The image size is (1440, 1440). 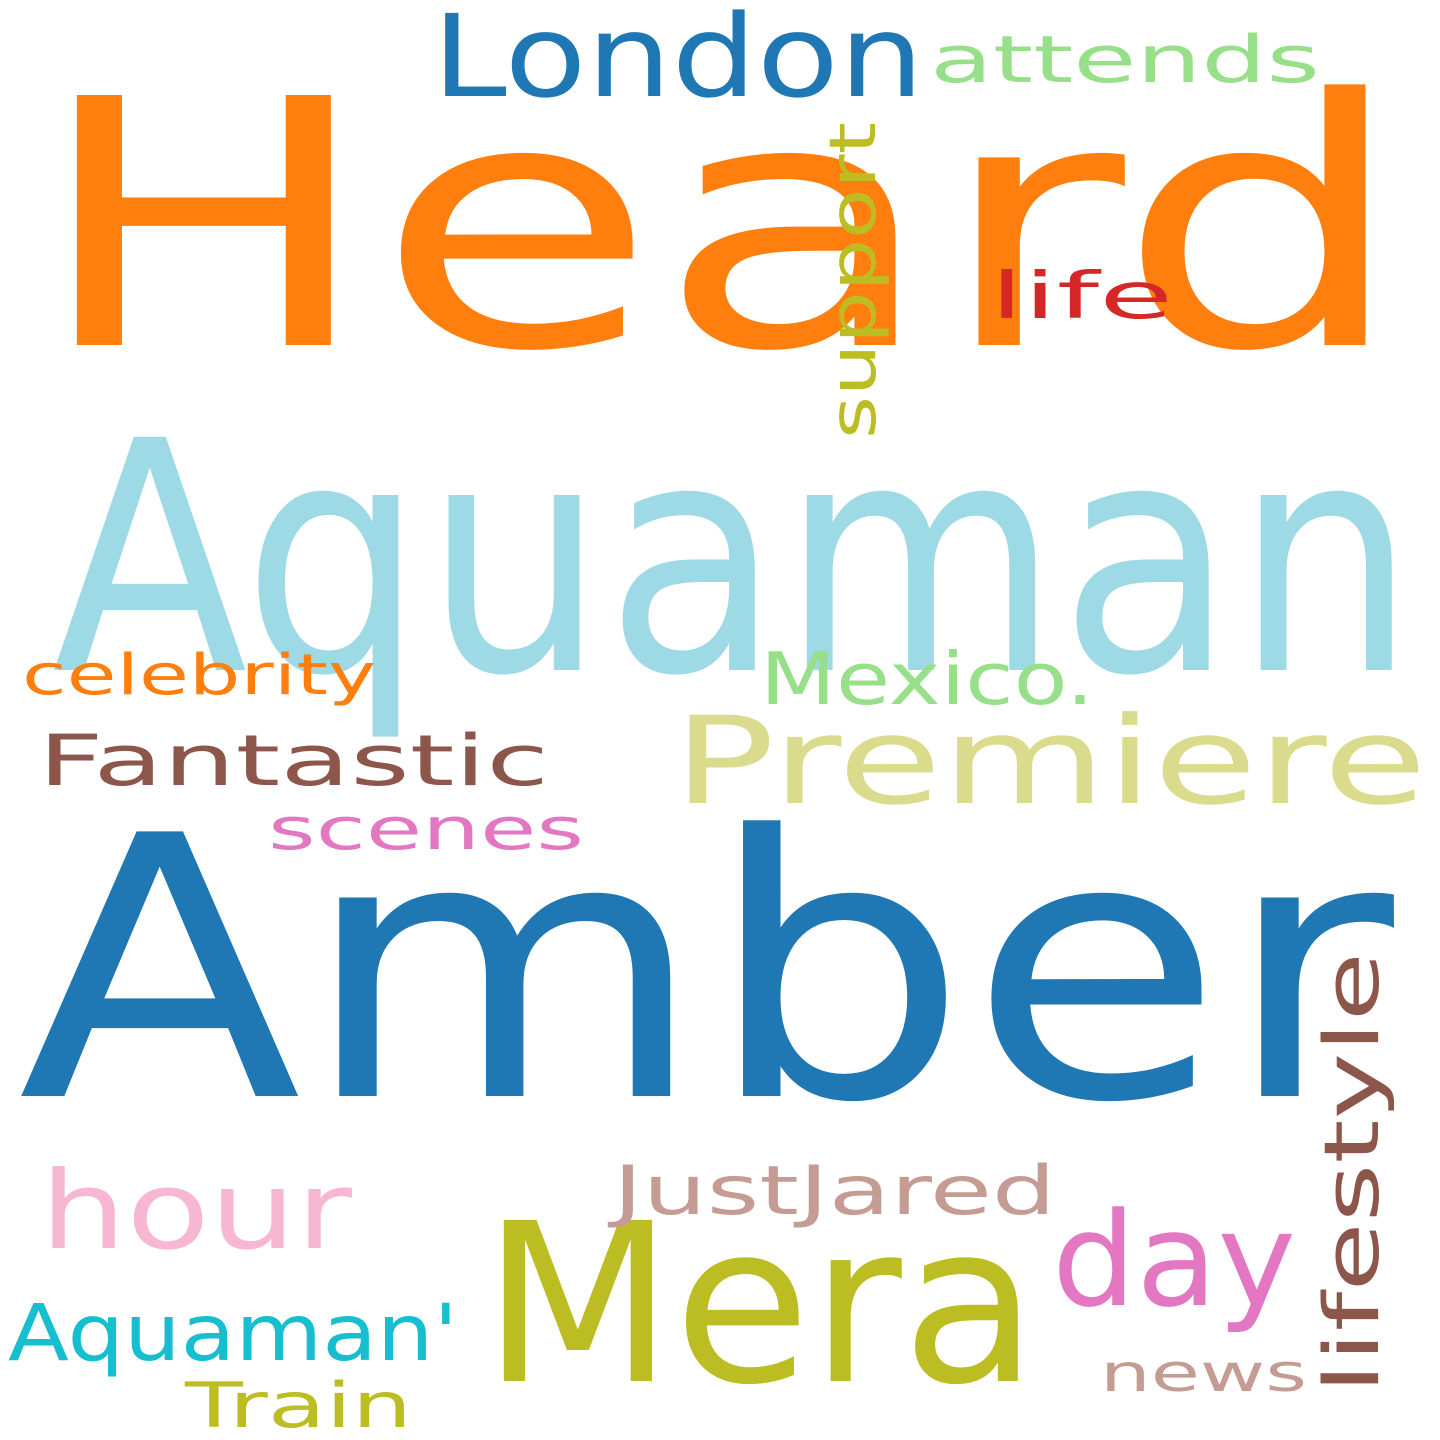 I want to click on word-fantastic: Fantastic, so click(x=293, y=761).